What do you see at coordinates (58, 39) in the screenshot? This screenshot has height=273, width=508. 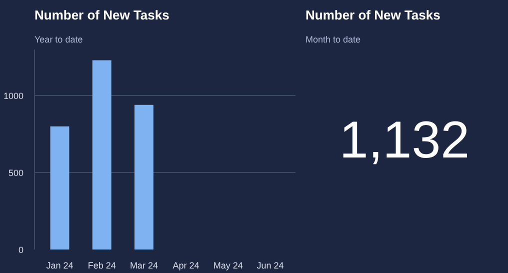 I see `chart-subtitle: Year to date` at bounding box center [58, 39].